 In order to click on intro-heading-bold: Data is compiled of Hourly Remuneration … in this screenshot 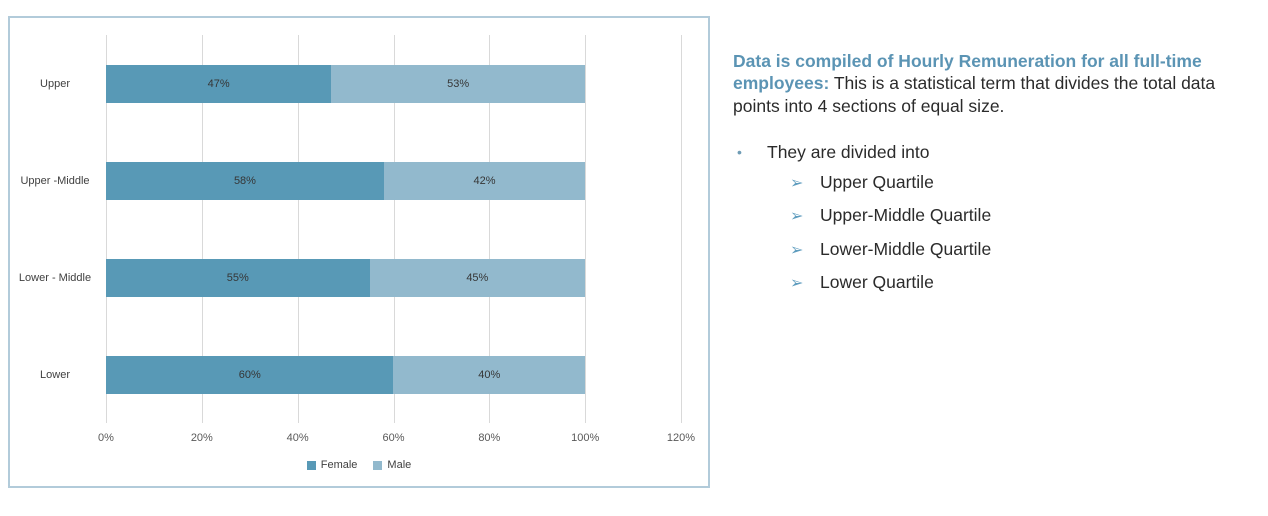, I will do `click(967, 72)`.